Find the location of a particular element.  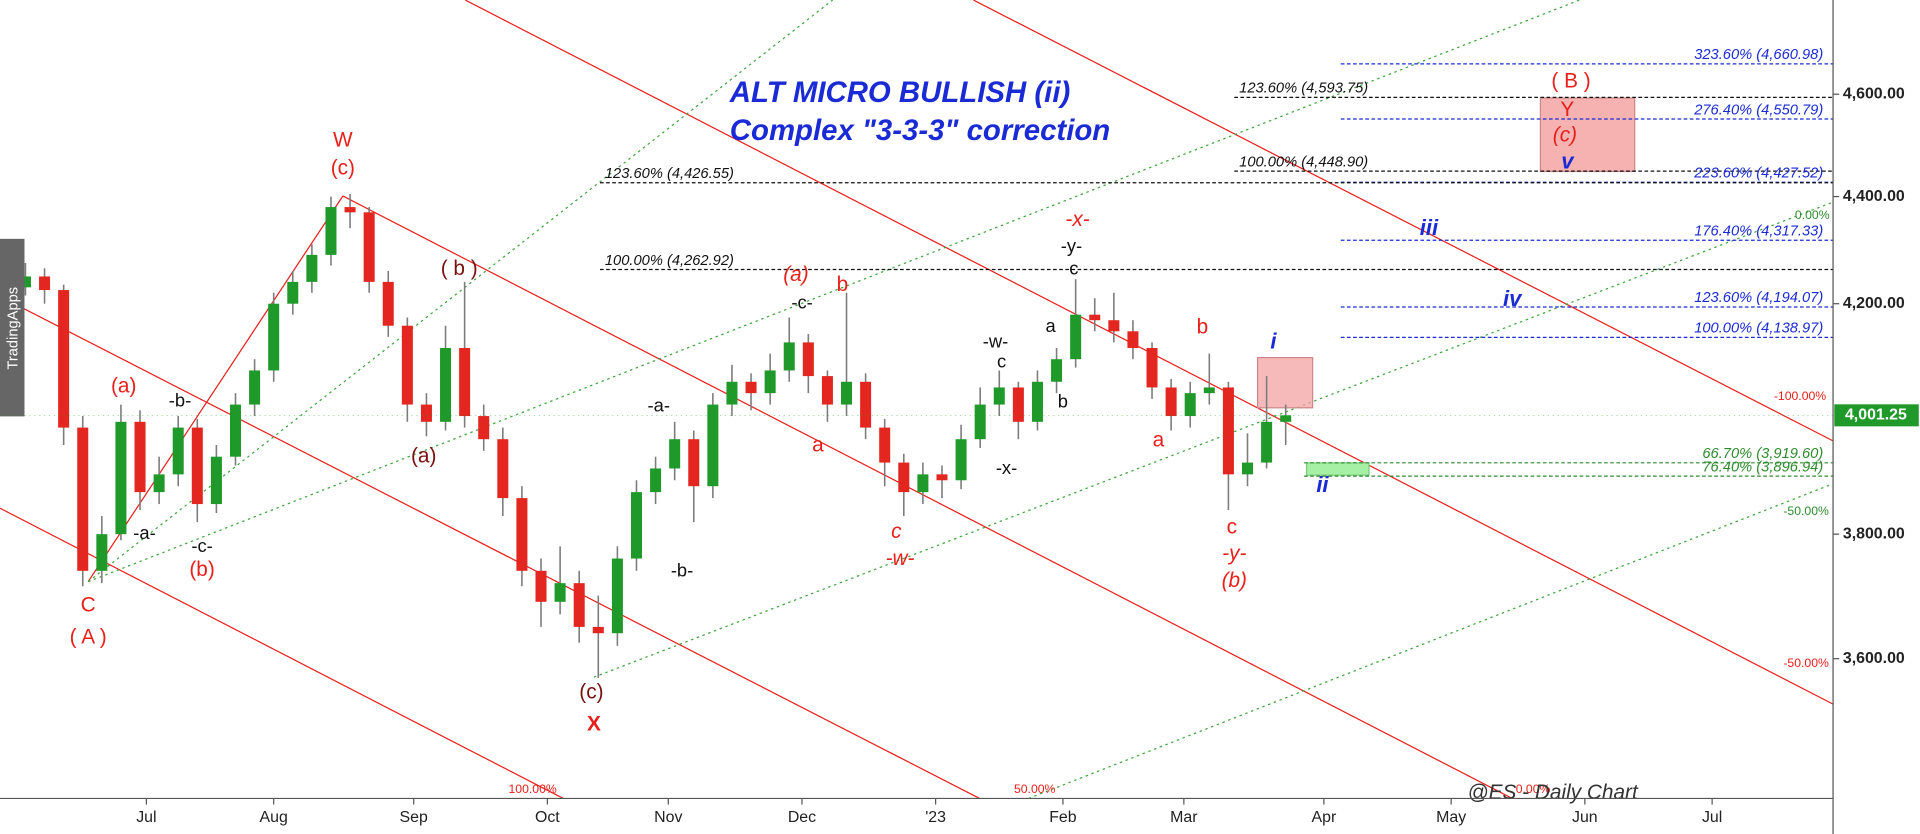

y-tick-label: 4,200.00 is located at coordinates (1874, 303).